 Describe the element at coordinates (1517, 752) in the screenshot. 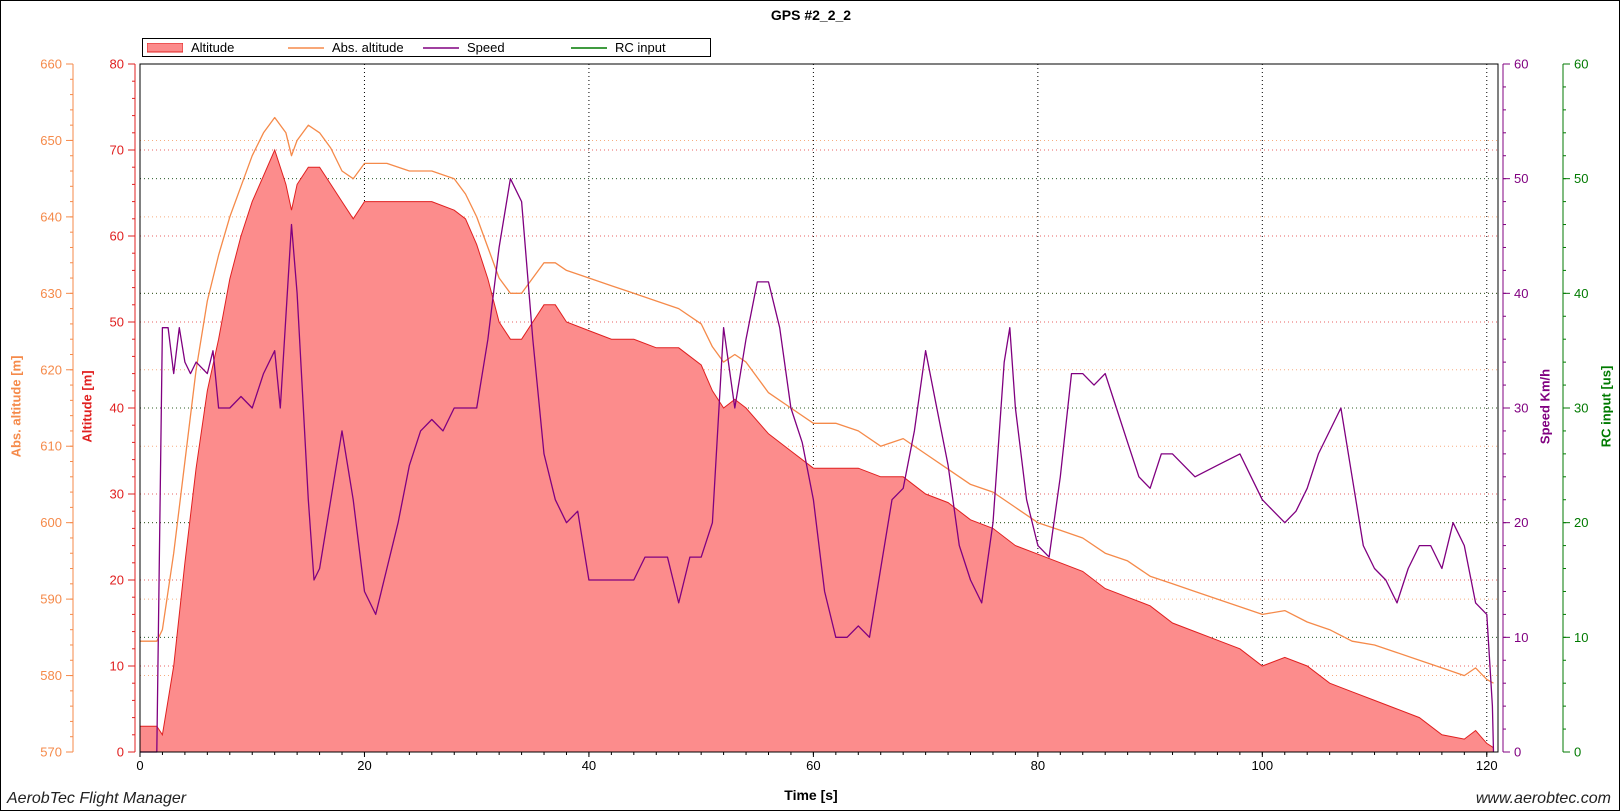

I see `y-tick-label-speed: 0` at that location.